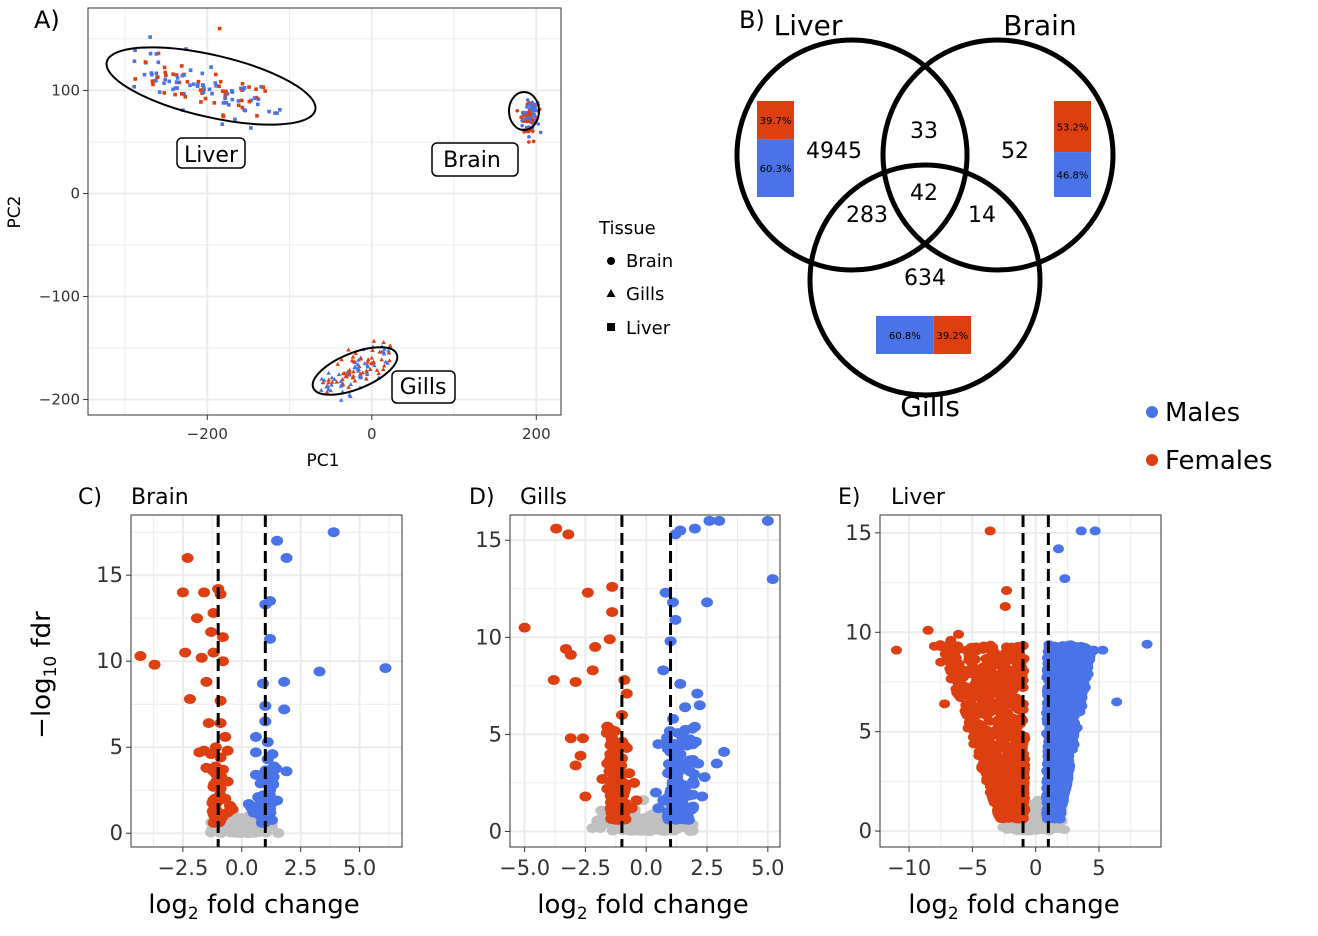 The width and height of the screenshot is (1318, 936). I want to click on volcano-x-tick-label: 2.5, so click(706, 868).